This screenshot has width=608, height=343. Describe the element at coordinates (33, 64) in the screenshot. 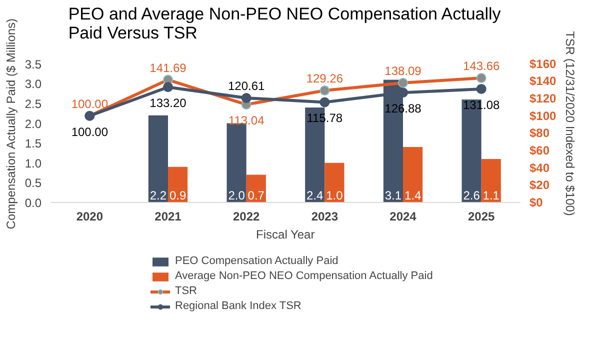

I see `y-tick-label: 3.5` at that location.